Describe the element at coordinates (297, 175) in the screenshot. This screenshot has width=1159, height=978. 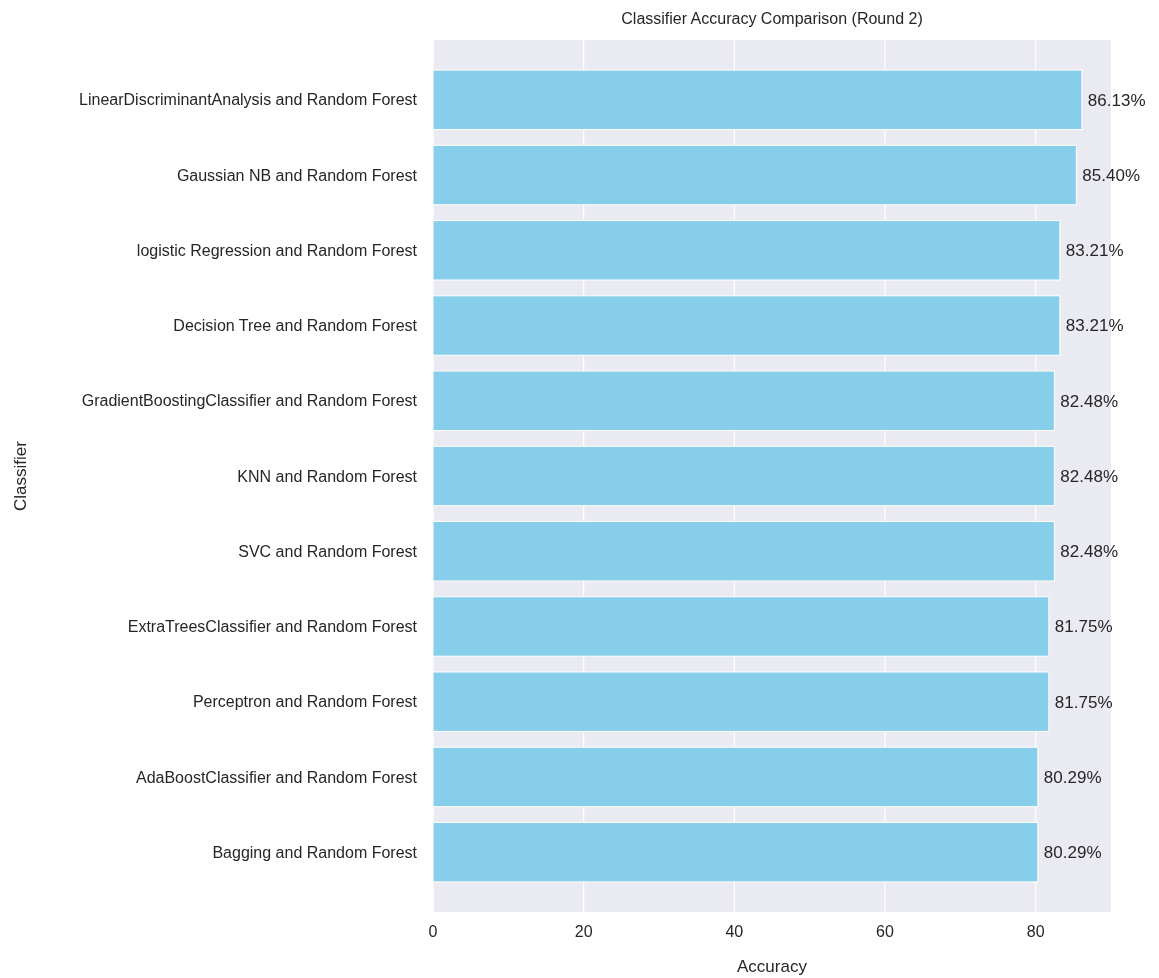
I see `y-tick-label: Gaussian NB and Random Forest` at that location.